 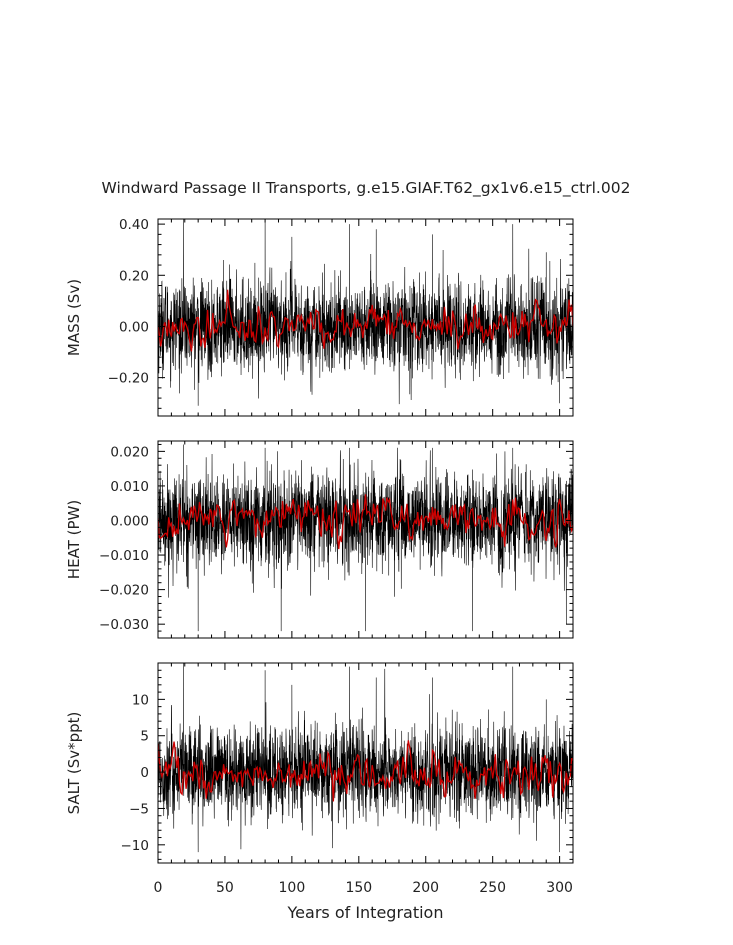 What do you see at coordinates (144, 737) in the screenshot?
I see `y-tick-label-salt: 5` at bounding box center [144, 737].